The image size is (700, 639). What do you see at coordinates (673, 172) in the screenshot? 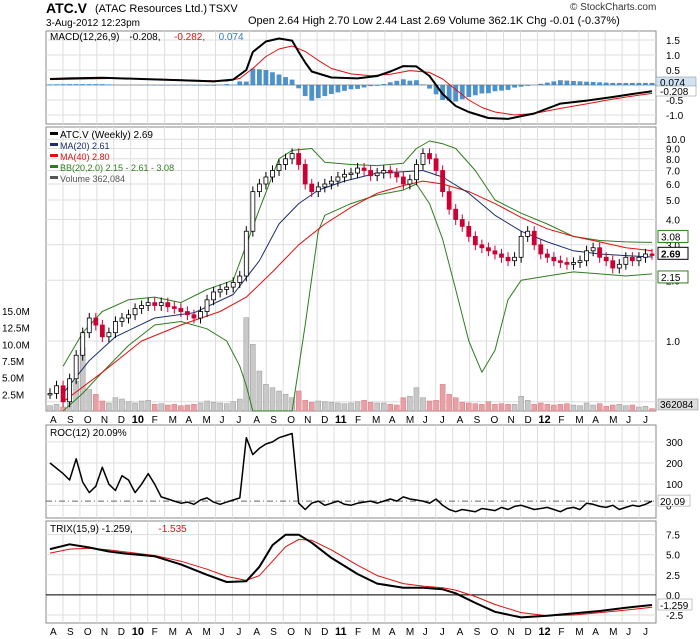
I see `price-tick-label: 7.0` at bounding box center [673, 172].